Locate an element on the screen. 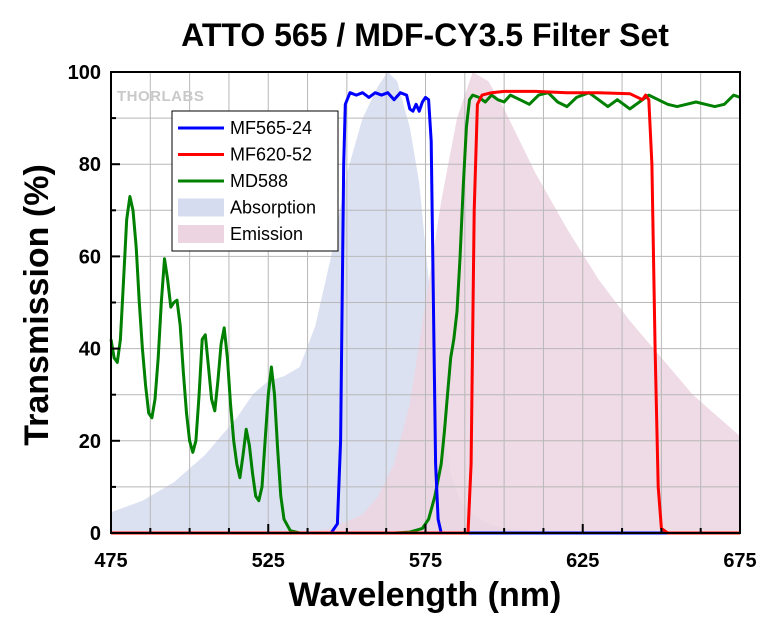  x-tick-label: 575 is located at coordinates (425, 561).